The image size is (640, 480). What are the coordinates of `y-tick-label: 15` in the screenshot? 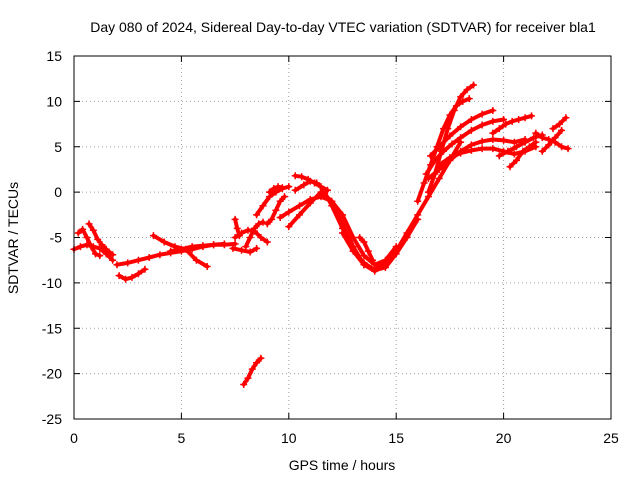 It's located at (54, 56).